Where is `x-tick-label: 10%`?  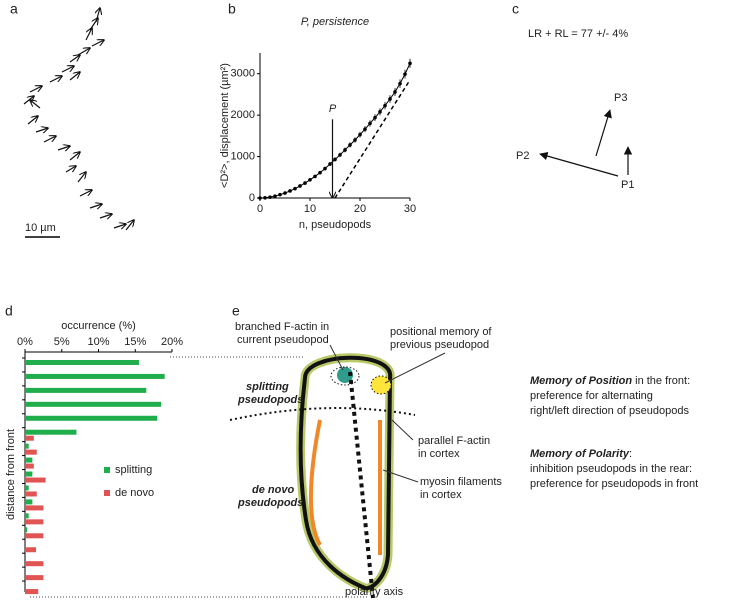 x-tick-label: 10% is located at coordinates (98, 342).